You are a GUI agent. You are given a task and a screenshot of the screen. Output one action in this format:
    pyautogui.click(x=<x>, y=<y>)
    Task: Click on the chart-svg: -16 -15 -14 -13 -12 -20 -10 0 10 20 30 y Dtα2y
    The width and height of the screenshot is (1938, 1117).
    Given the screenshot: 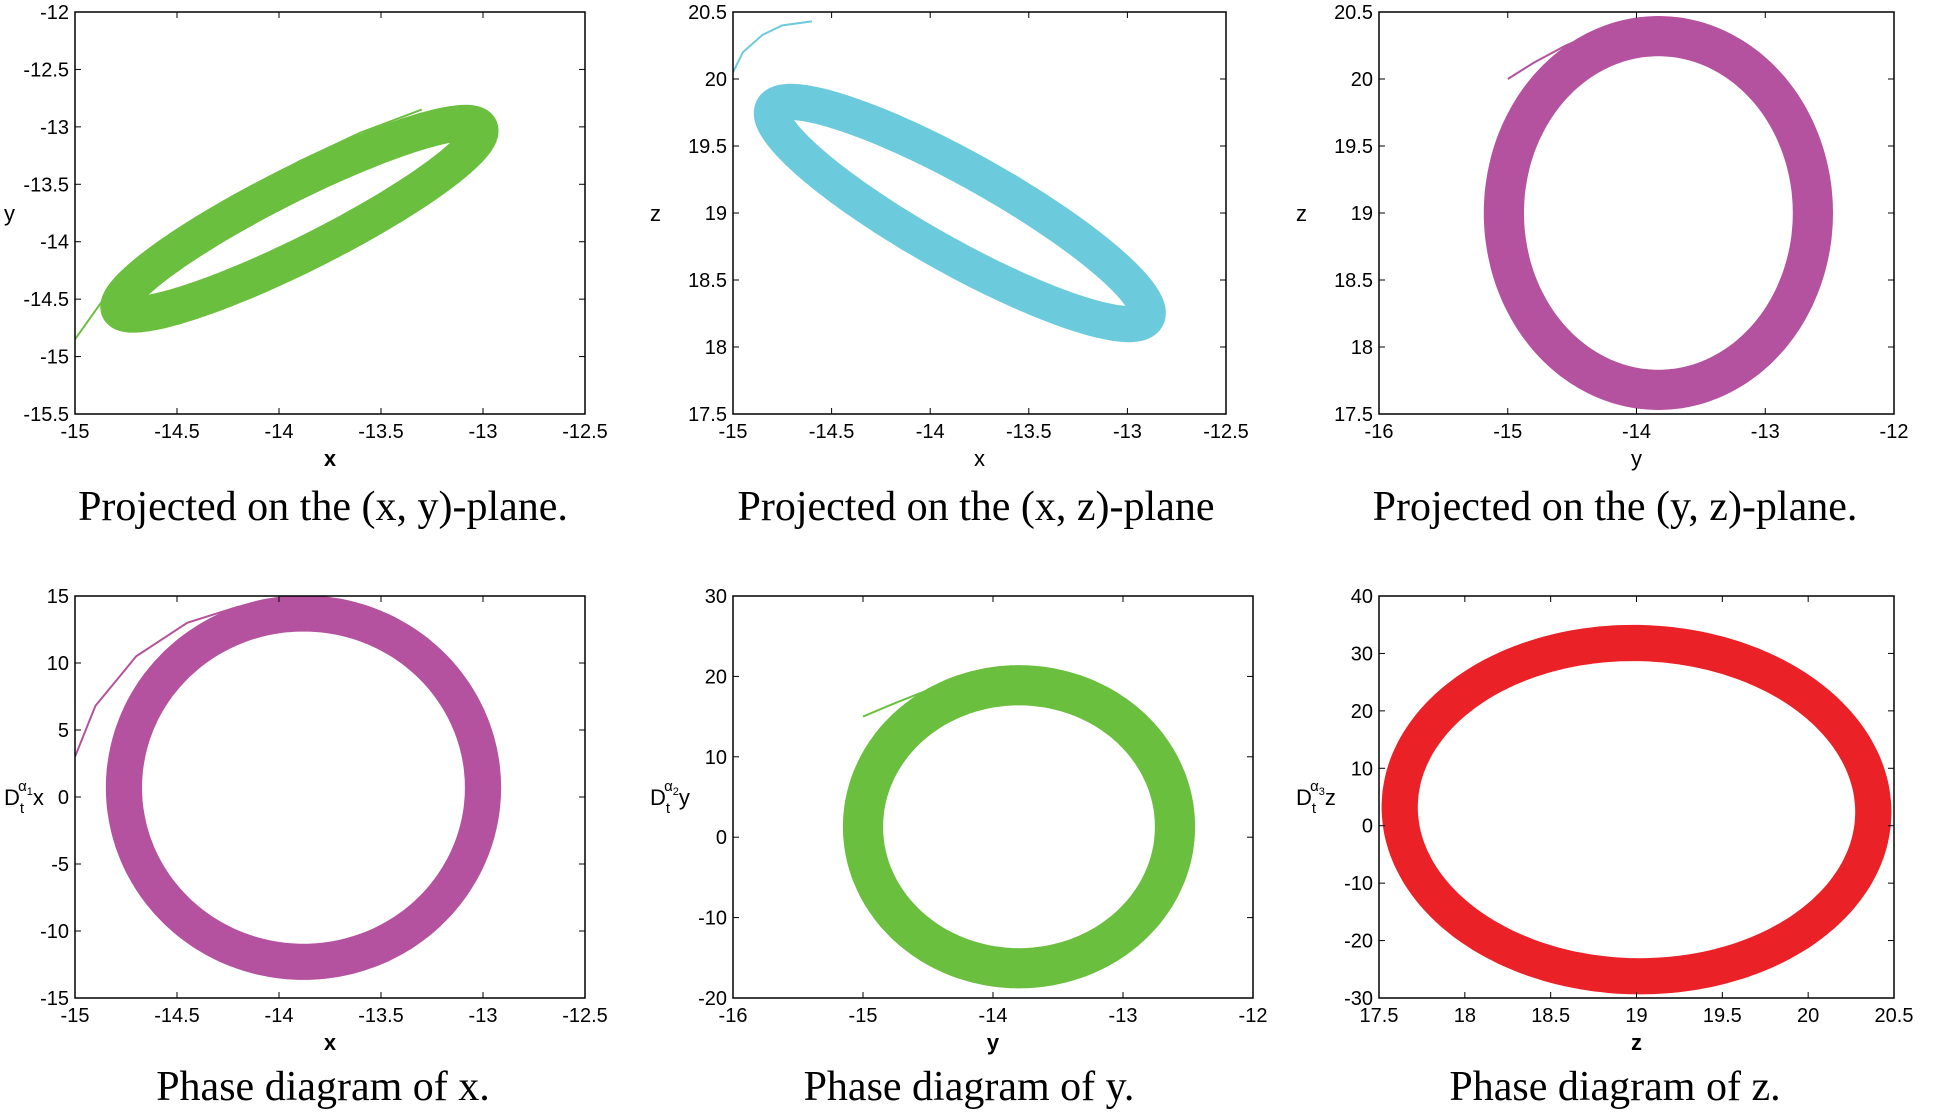 What is the action you would take?
    pyautogui.click(x=959, y=820)
    